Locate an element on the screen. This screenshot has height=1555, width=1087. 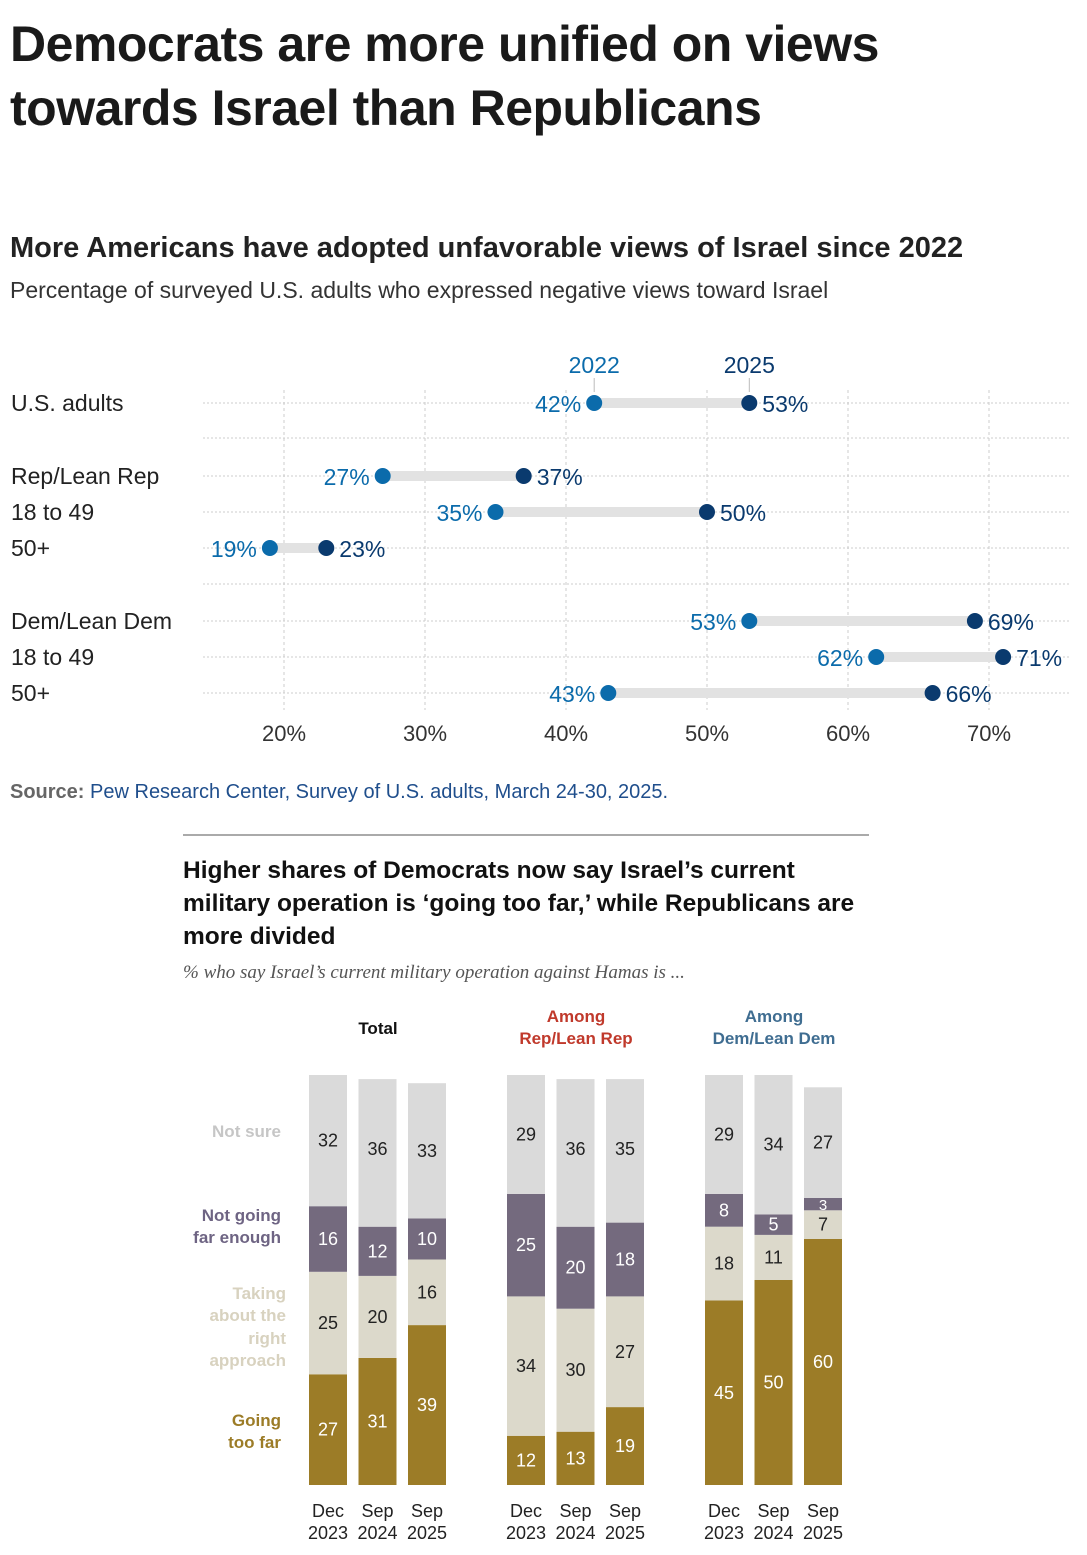
category-label: about the is located at coordinates (248, 1315).